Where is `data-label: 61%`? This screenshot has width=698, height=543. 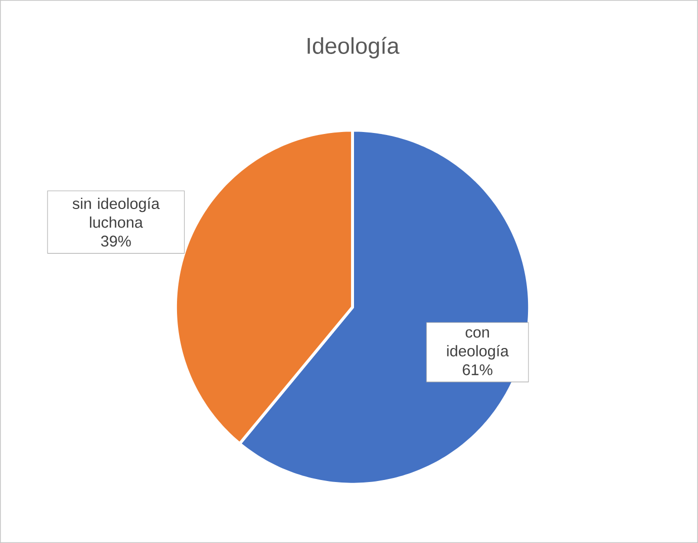
data-label: 61% is located at coordinates (477, 370).